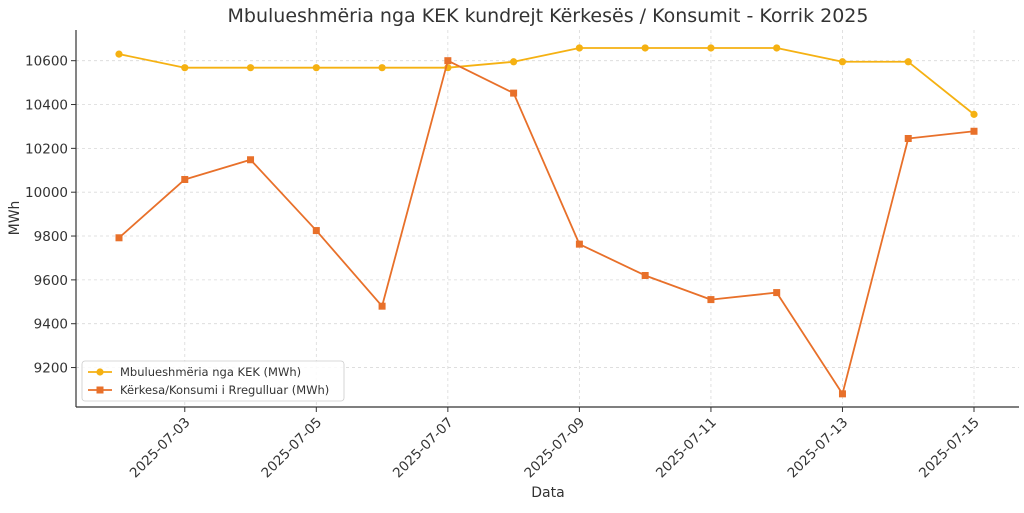 This screenshot has height=513, width=1024. I want to click on legend-item: Mbulueshmëria nga KEK (MWh), so click(194, 372).